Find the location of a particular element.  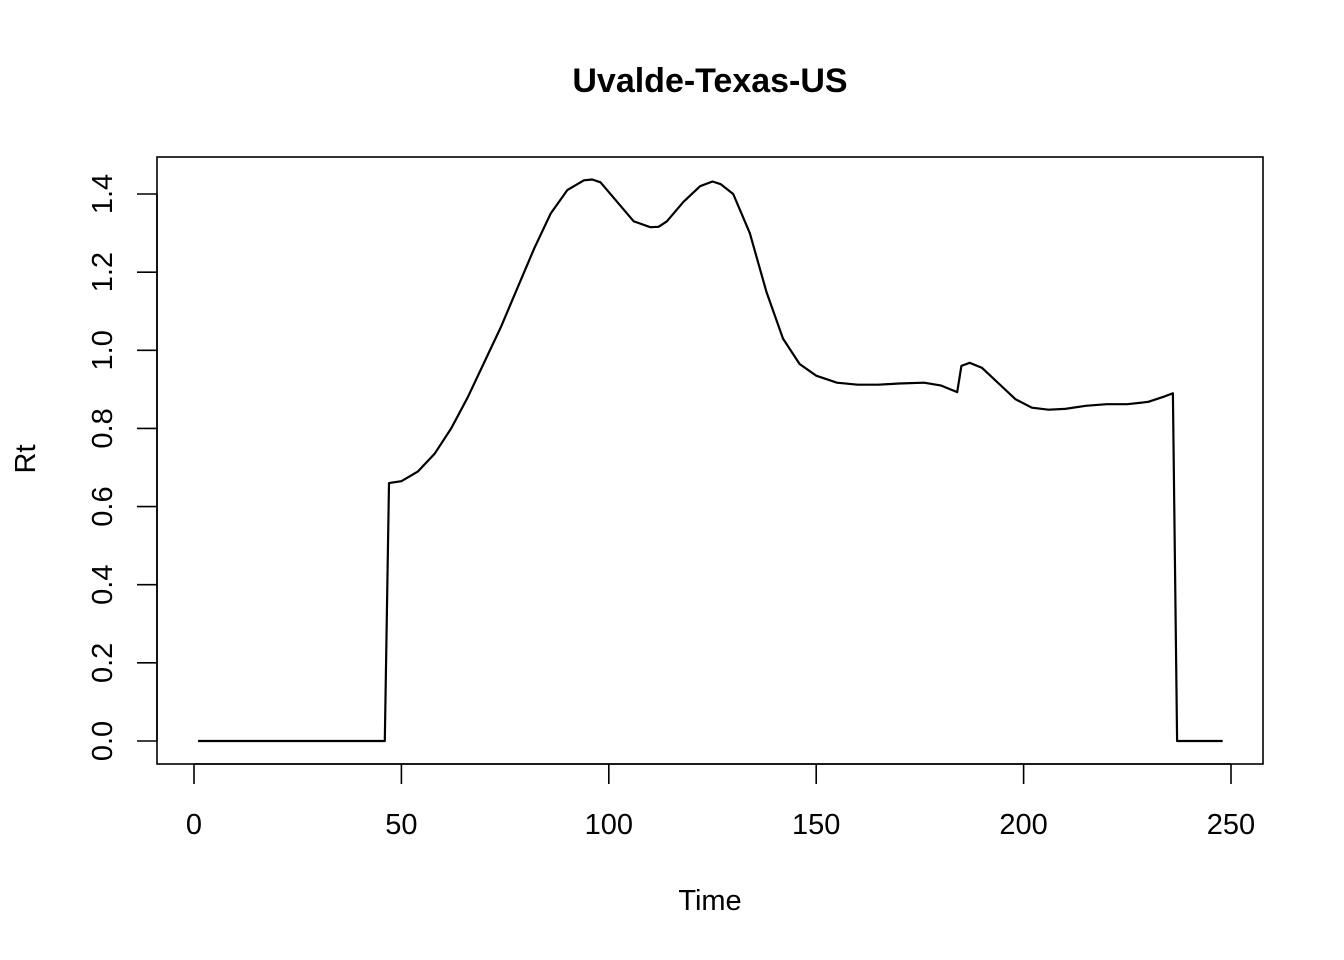

x-tick-label: 100 is located at coordinates (609, 825).